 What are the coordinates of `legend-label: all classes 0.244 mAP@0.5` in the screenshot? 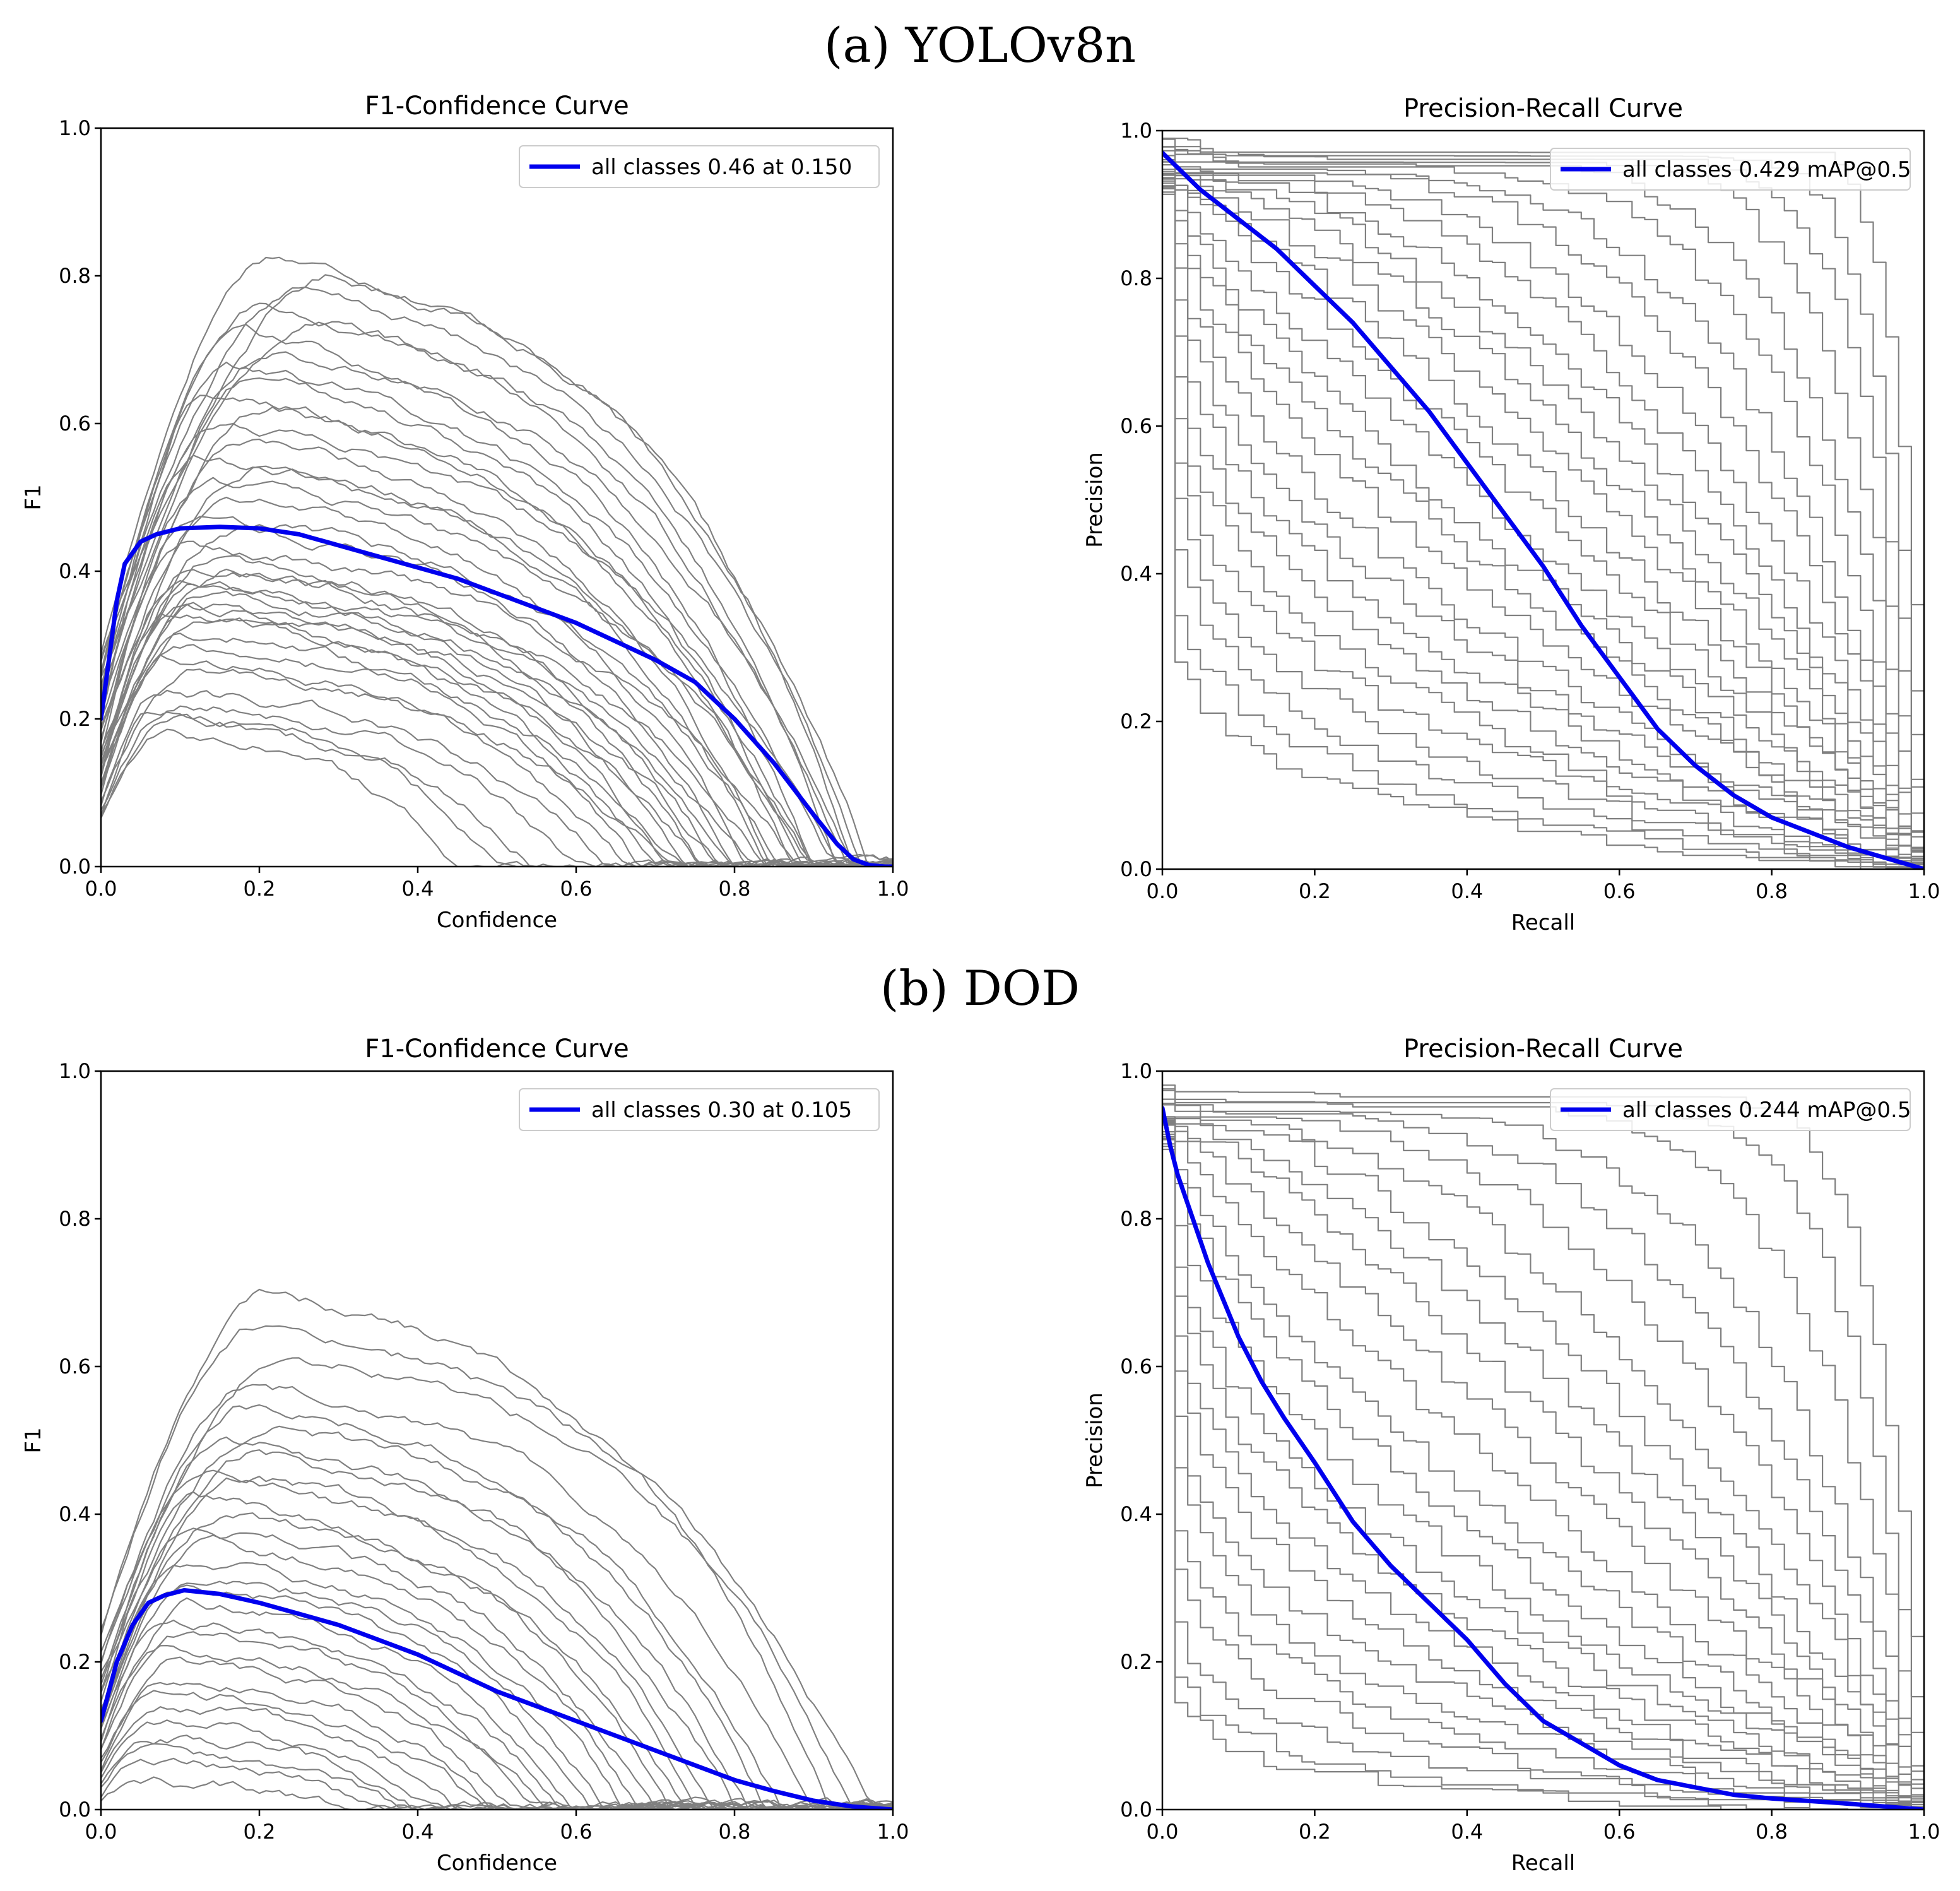 It's located at (1767, 1110).